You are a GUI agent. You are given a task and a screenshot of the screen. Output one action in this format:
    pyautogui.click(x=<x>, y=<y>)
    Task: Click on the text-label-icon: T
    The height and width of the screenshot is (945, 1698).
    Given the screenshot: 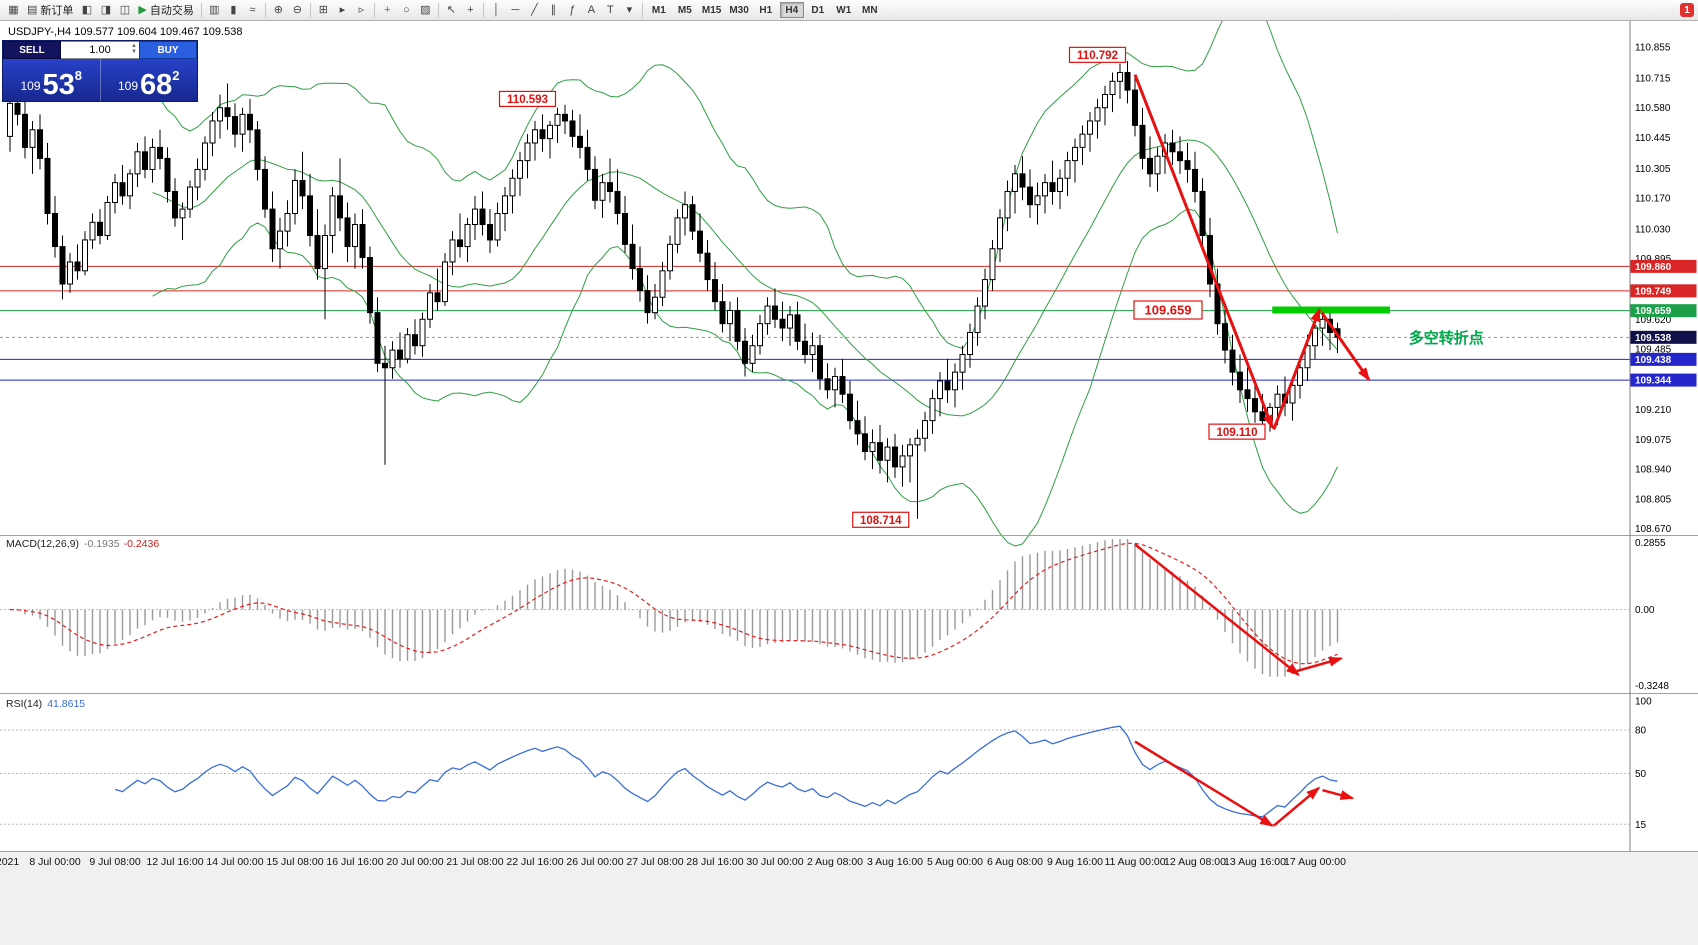 What is the action you would take?
    pyautogui.click(x=610, y=10)
    